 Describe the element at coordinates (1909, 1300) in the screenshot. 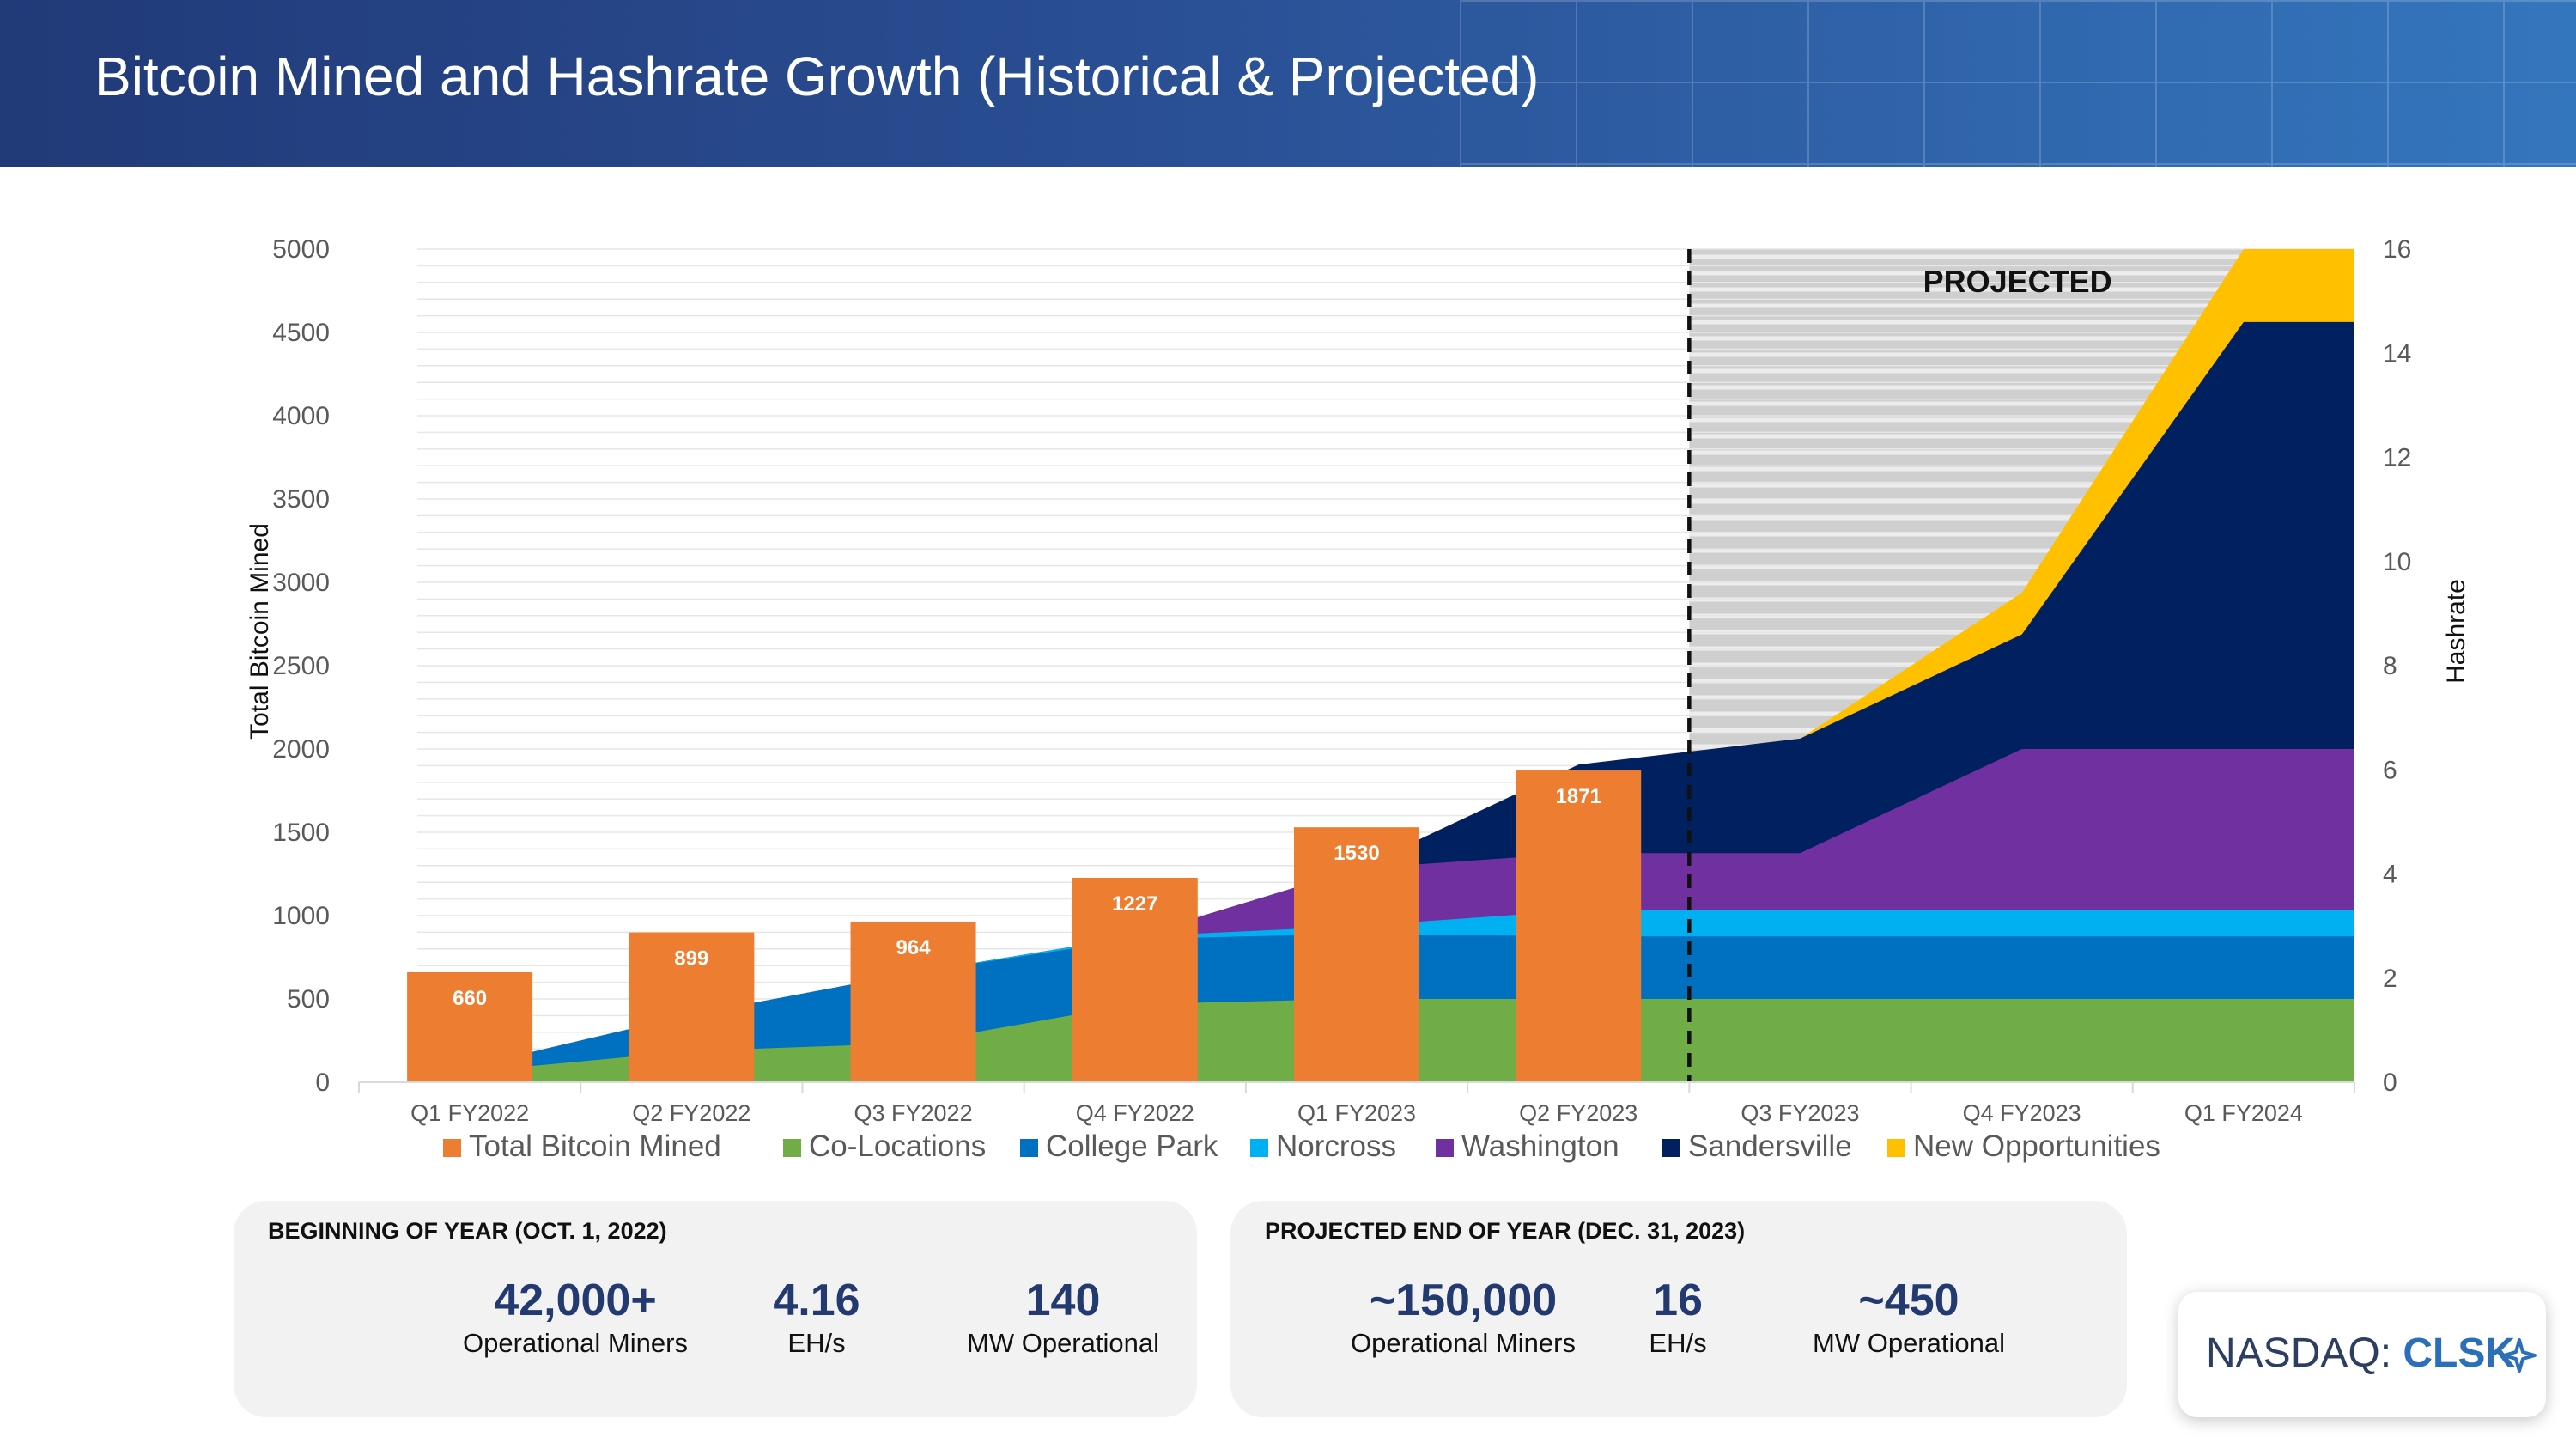

I see `stat-value: ~450` at that location.